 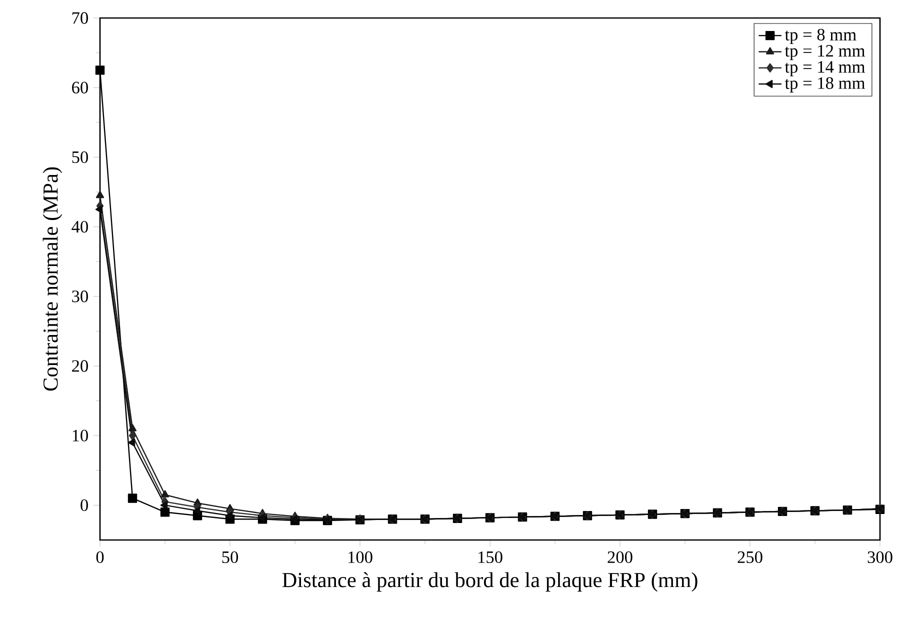 I want to click on y-tick-label: 30, so click(x=80, y=296).